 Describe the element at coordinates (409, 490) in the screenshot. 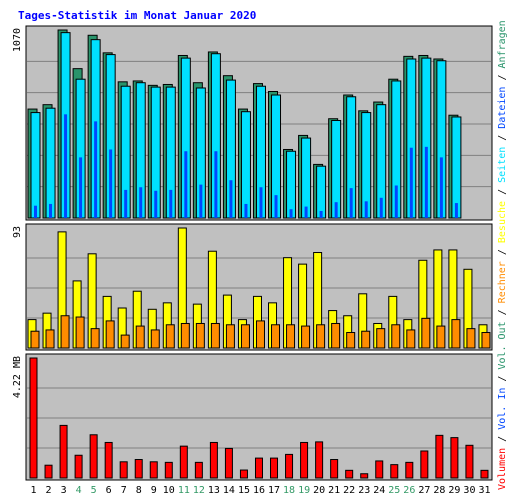

I see `x-tick-label-day-26: 26` at that location.